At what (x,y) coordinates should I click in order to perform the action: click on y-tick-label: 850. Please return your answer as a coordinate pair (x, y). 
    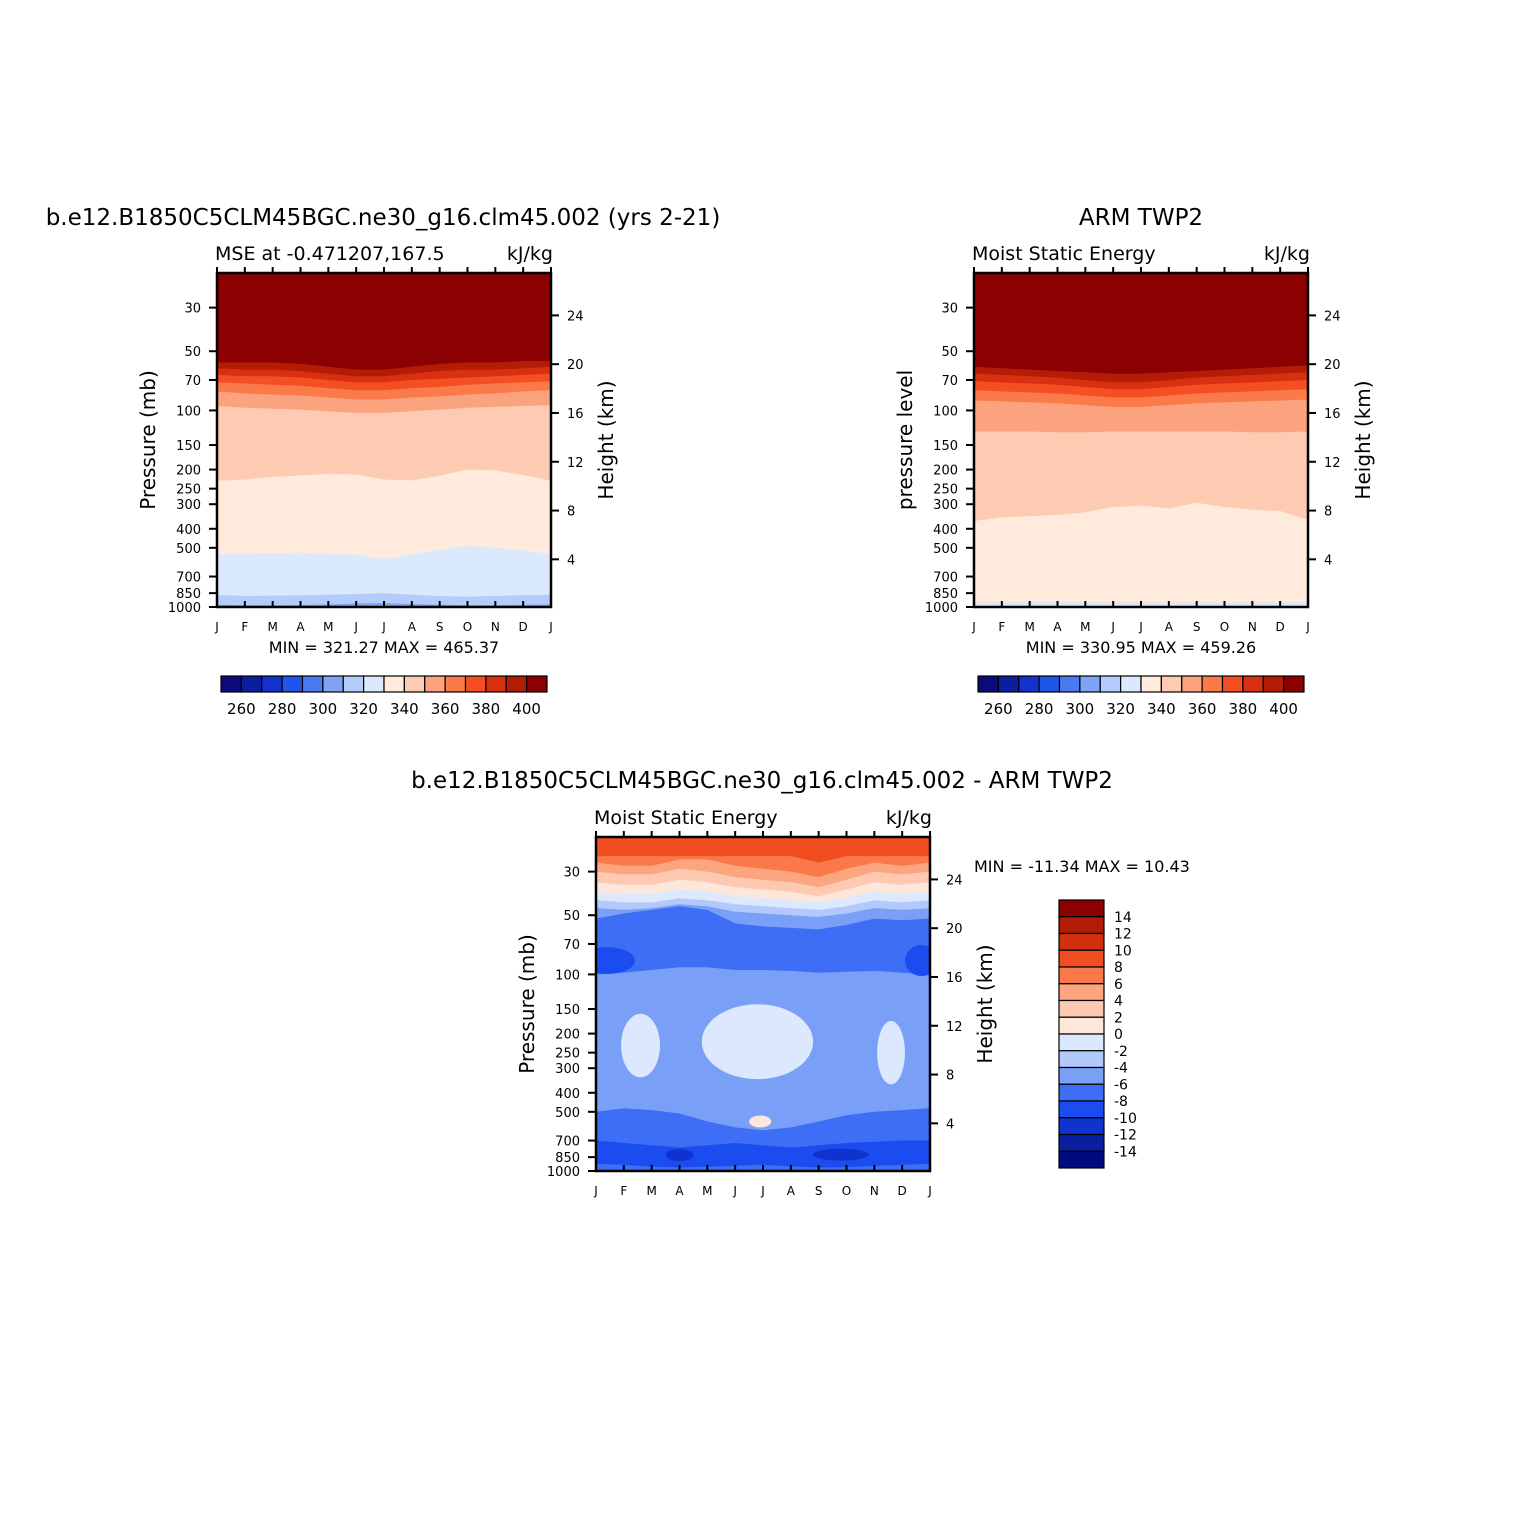
    Looking at the image, I should click on (567, 1158).